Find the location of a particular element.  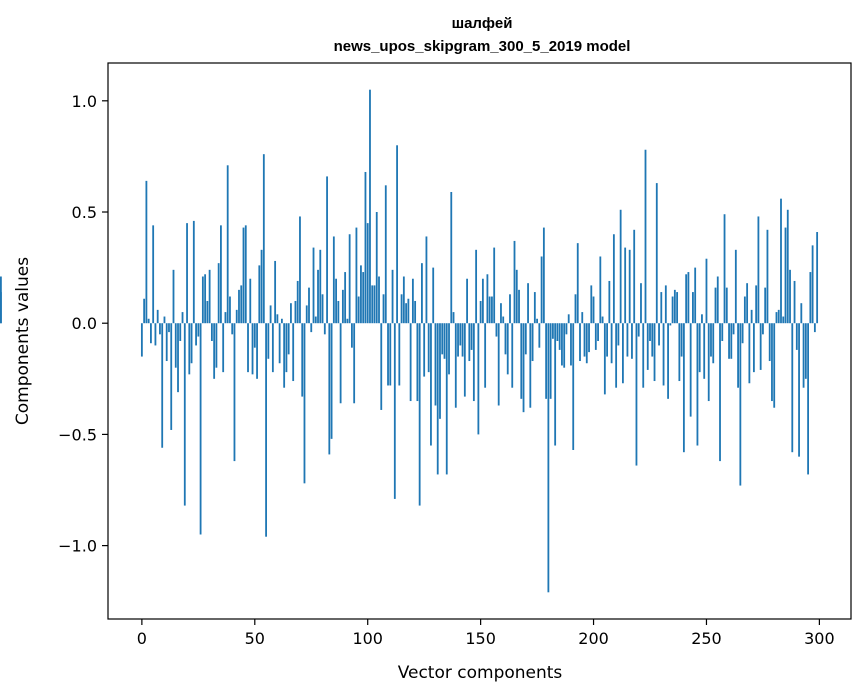

y-tick-label: −0.5 is located at coordinates (77, 434).